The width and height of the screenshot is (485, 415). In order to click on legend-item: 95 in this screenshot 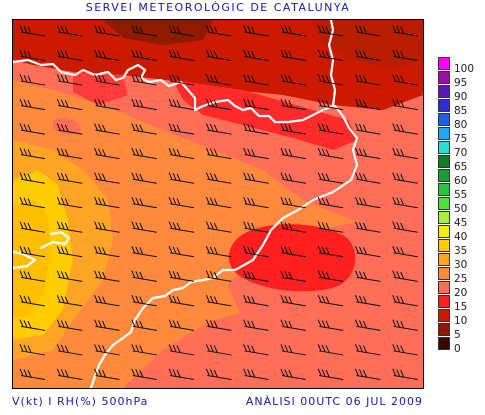, I will do `click(461, 80)`.